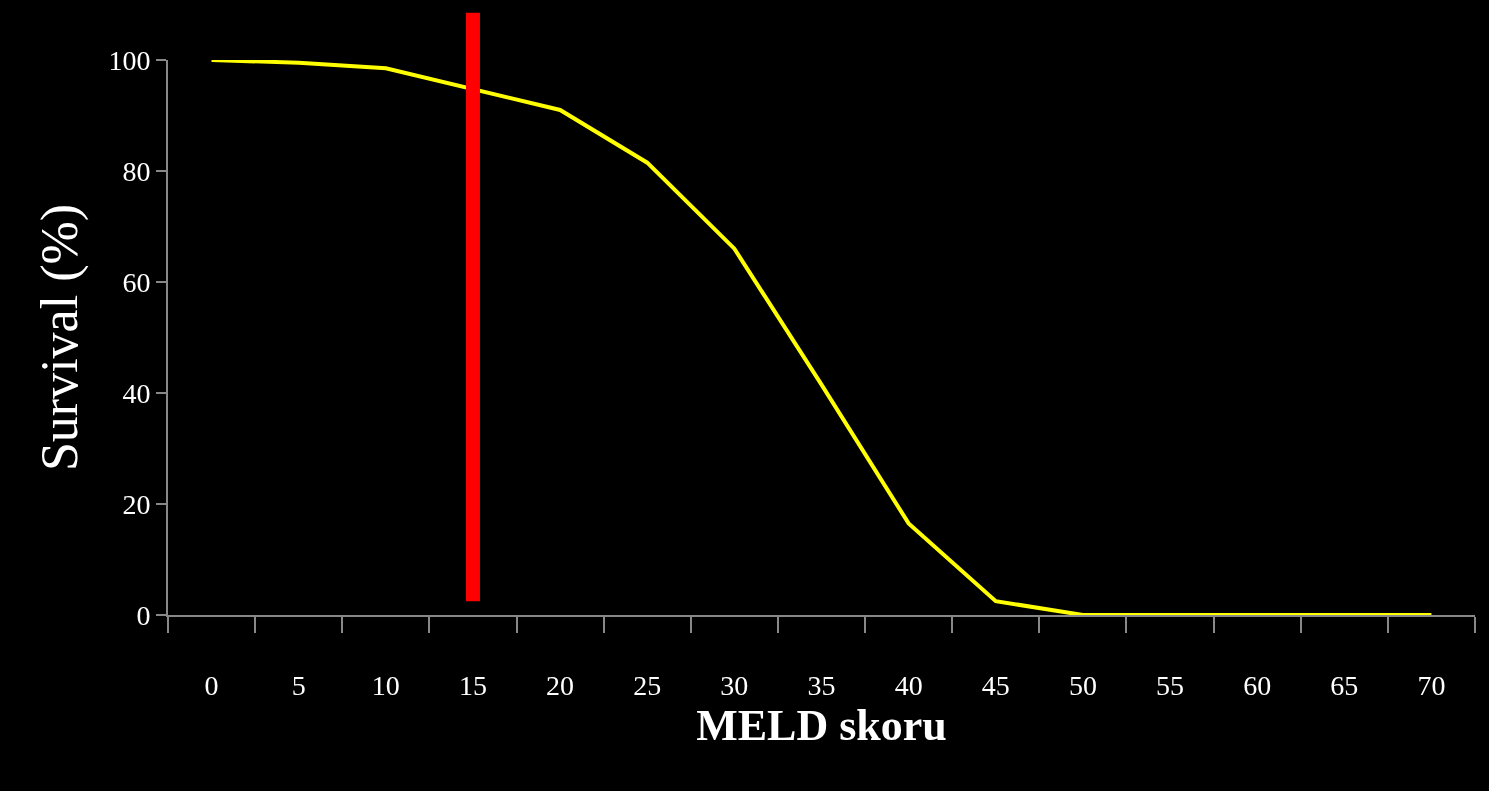 The height and width of the screenshot is (791, 1489). What do you see at coordinates (1257, 685) in the screenshot?
I see `x-tick-label: 60` at bounding box center [1257, 685].